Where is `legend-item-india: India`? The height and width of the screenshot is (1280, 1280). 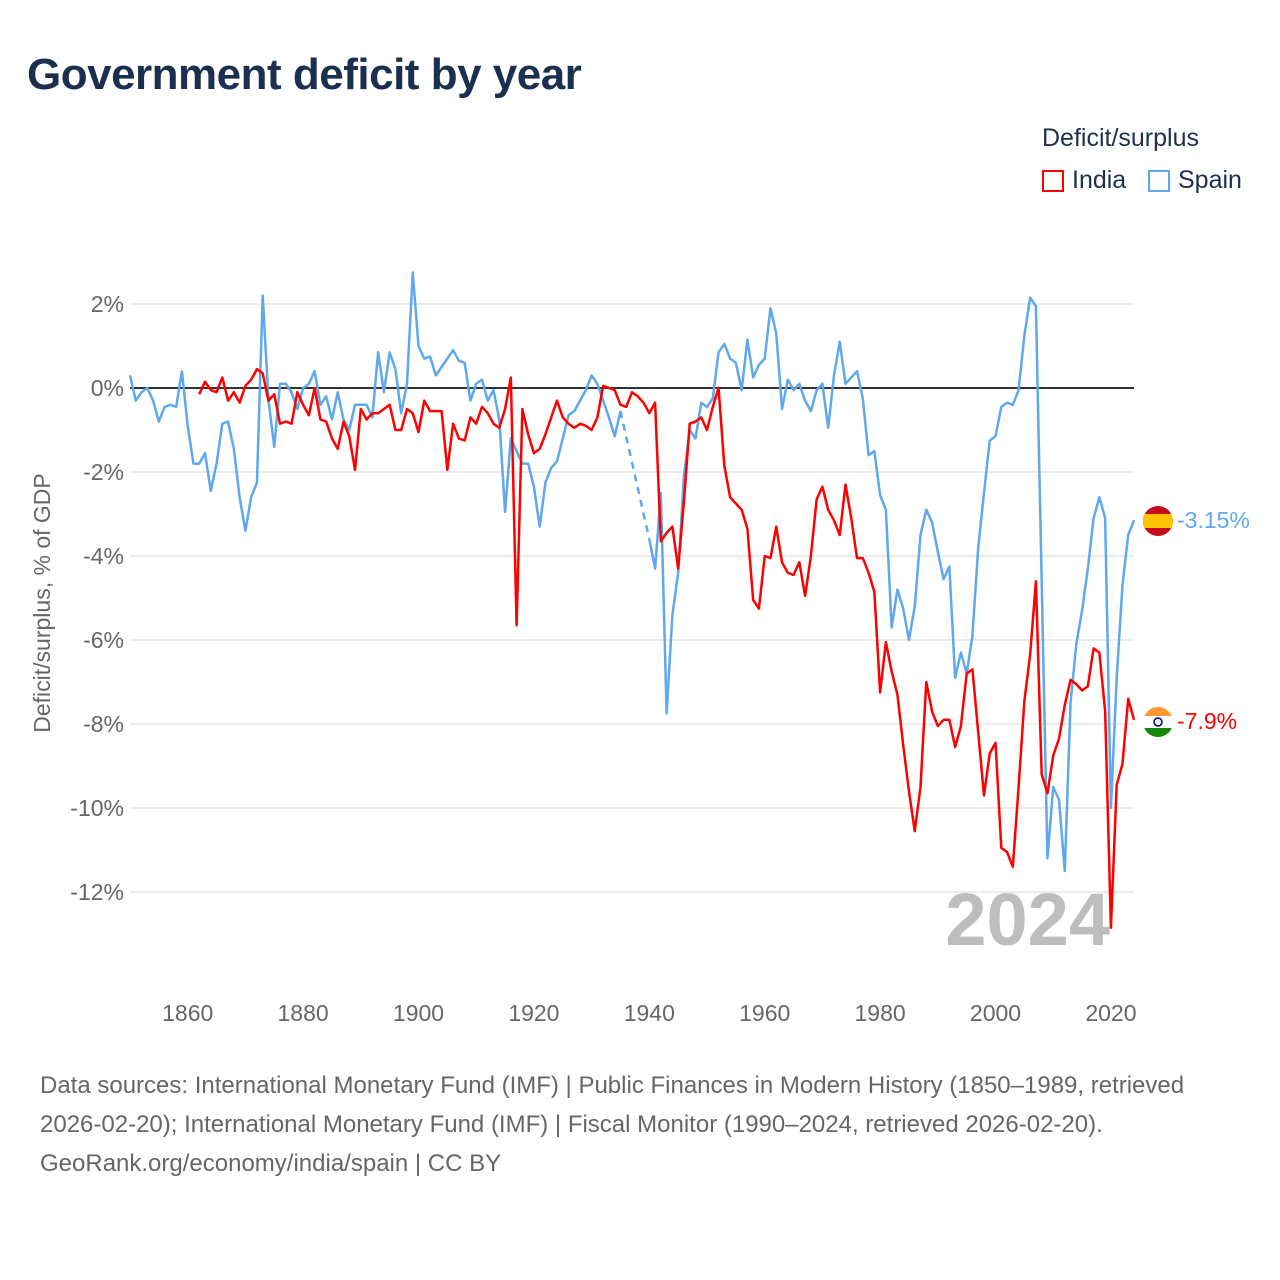
legend-item-india: India is located at coordinates (1084, 180).